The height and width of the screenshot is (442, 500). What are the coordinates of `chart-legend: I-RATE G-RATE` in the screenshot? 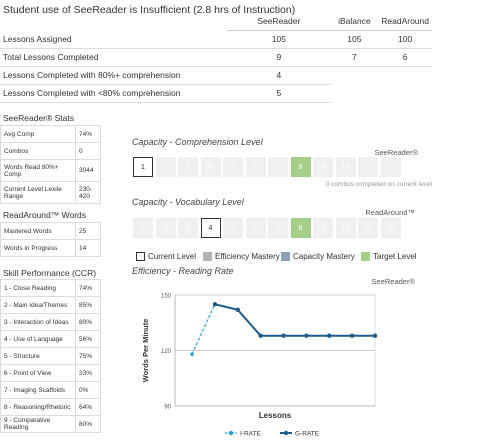 It's located at (272, 434).